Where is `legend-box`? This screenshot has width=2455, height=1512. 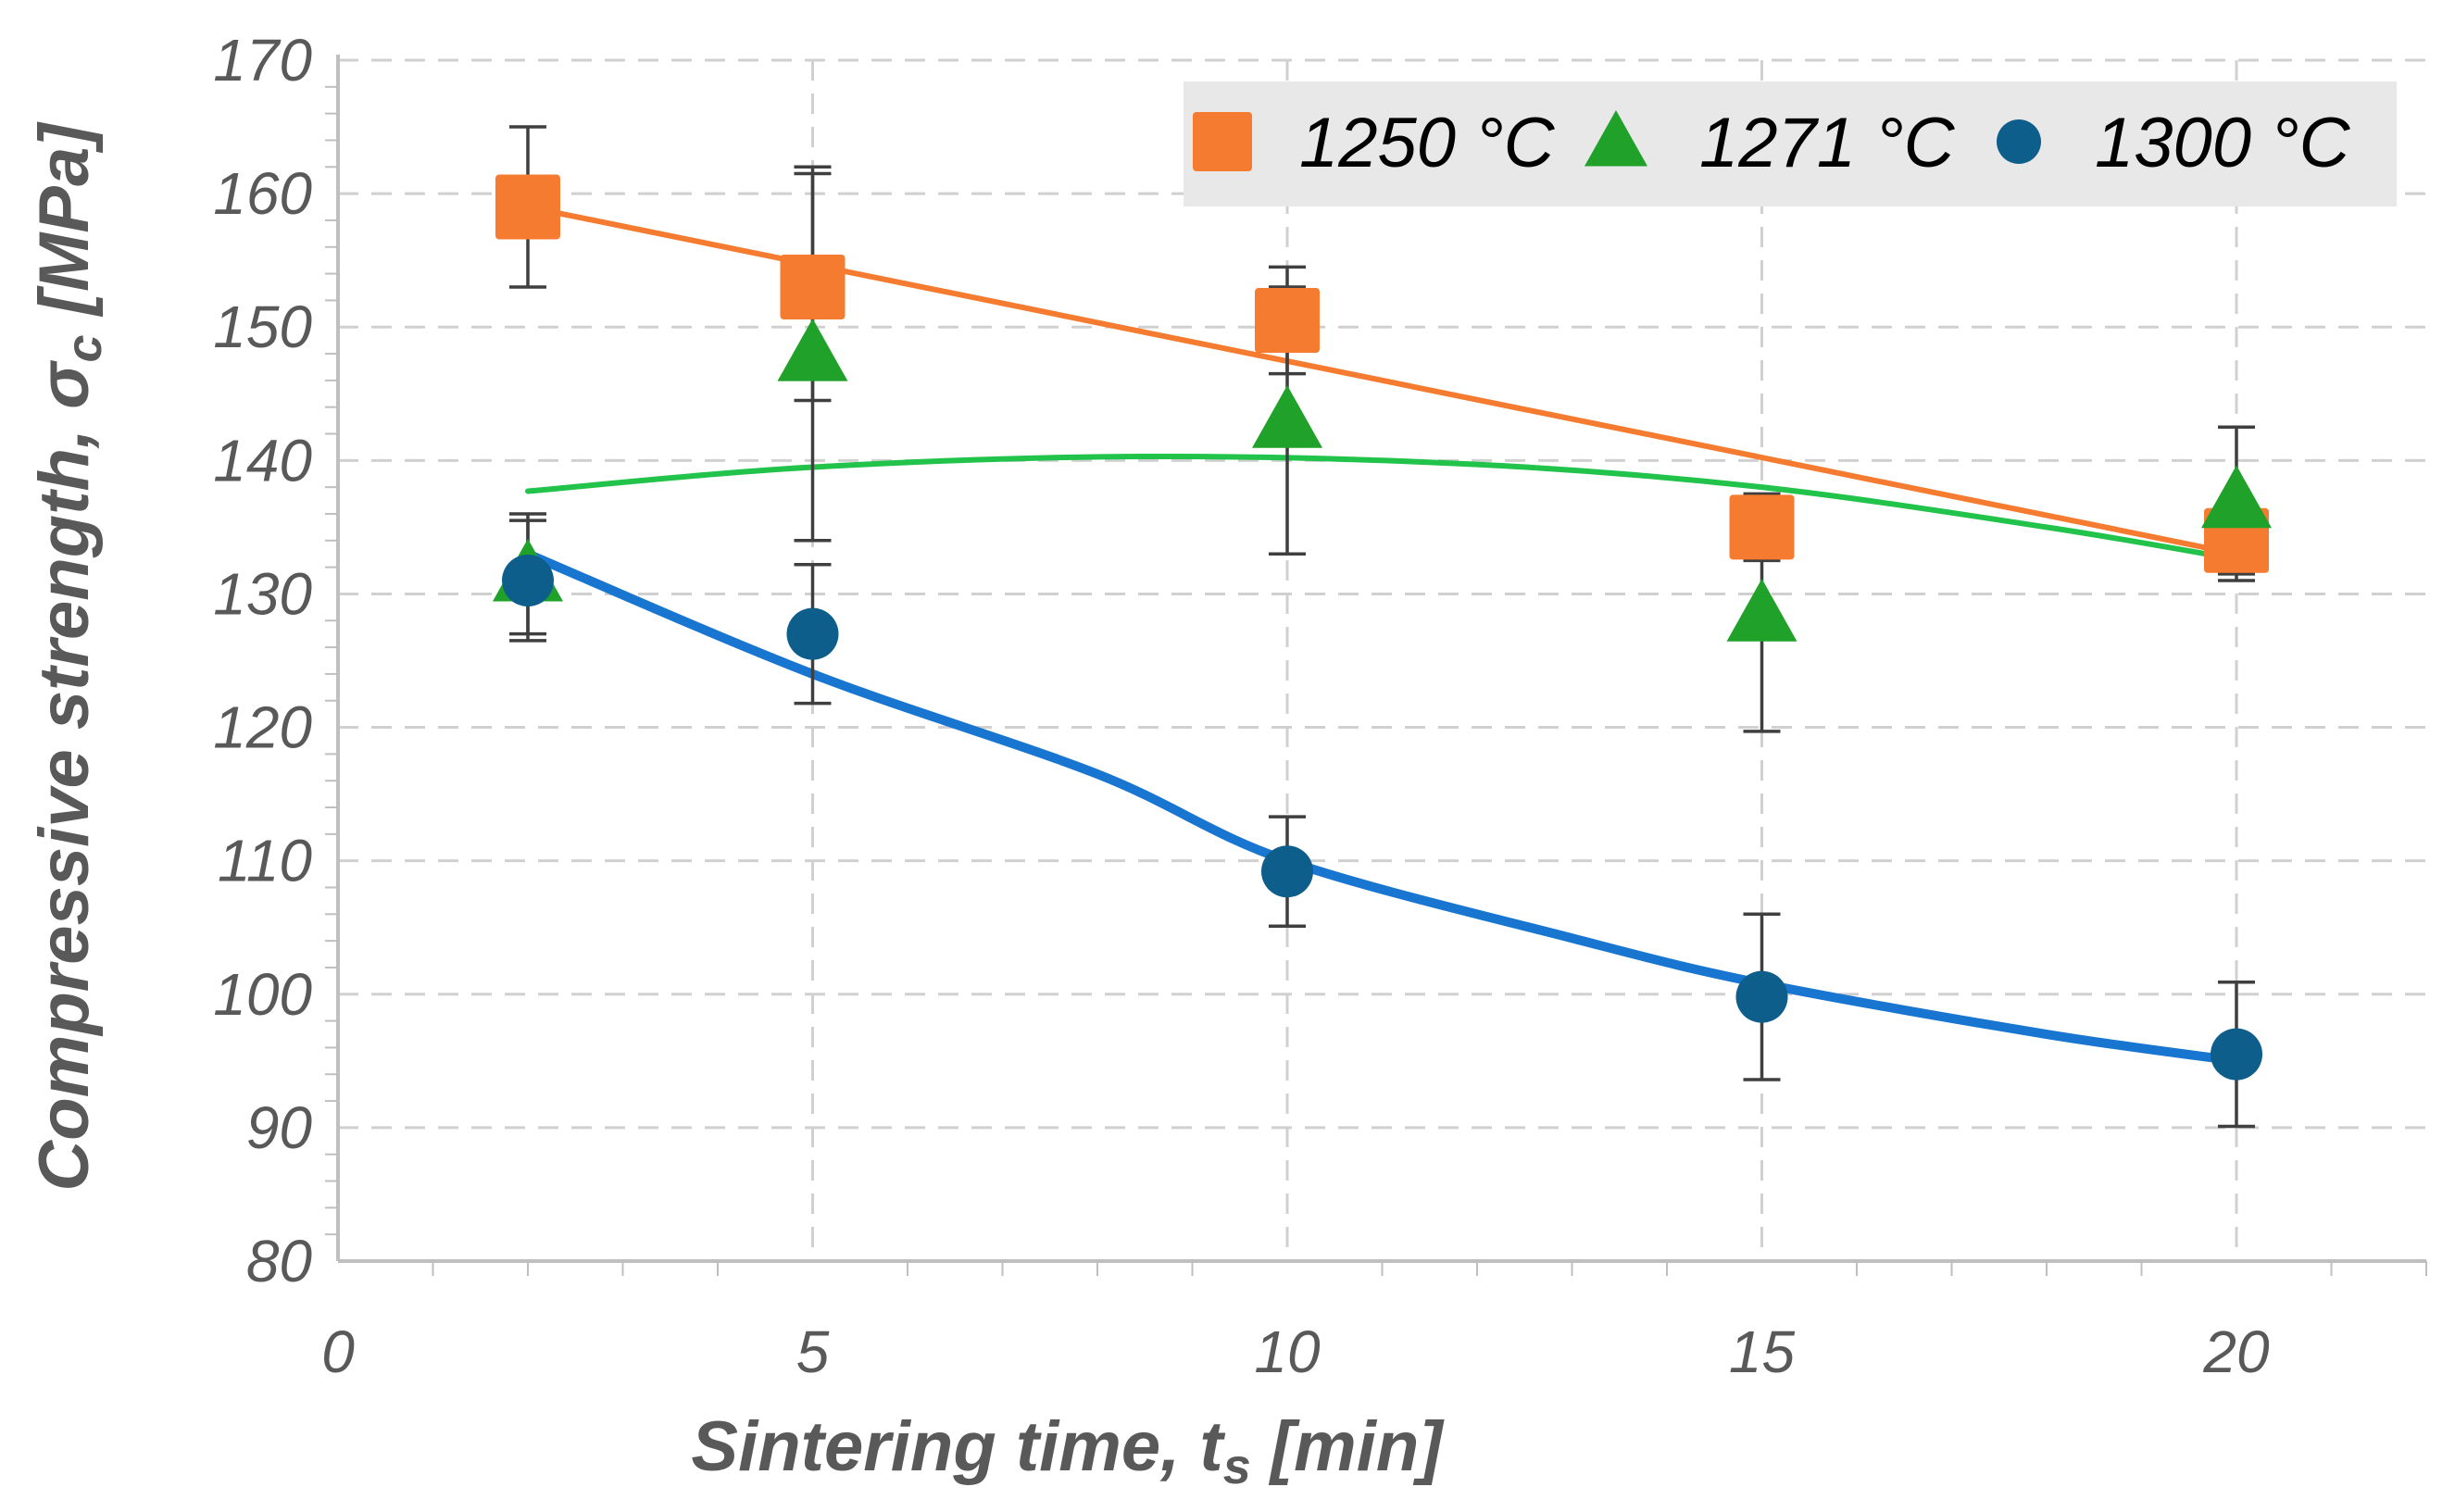
legend-box is located at coordinates (1790, 143).